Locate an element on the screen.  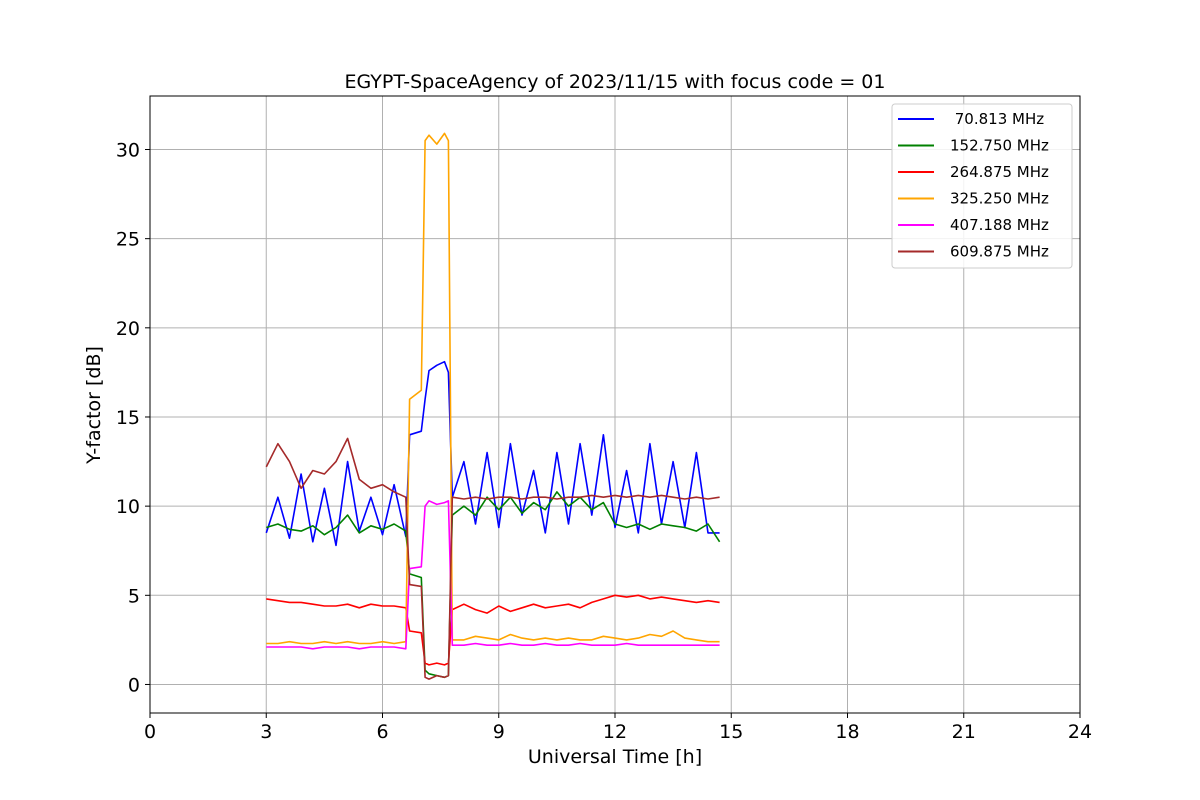
y-tick-label: 5 is located at coordinates (134, 596).